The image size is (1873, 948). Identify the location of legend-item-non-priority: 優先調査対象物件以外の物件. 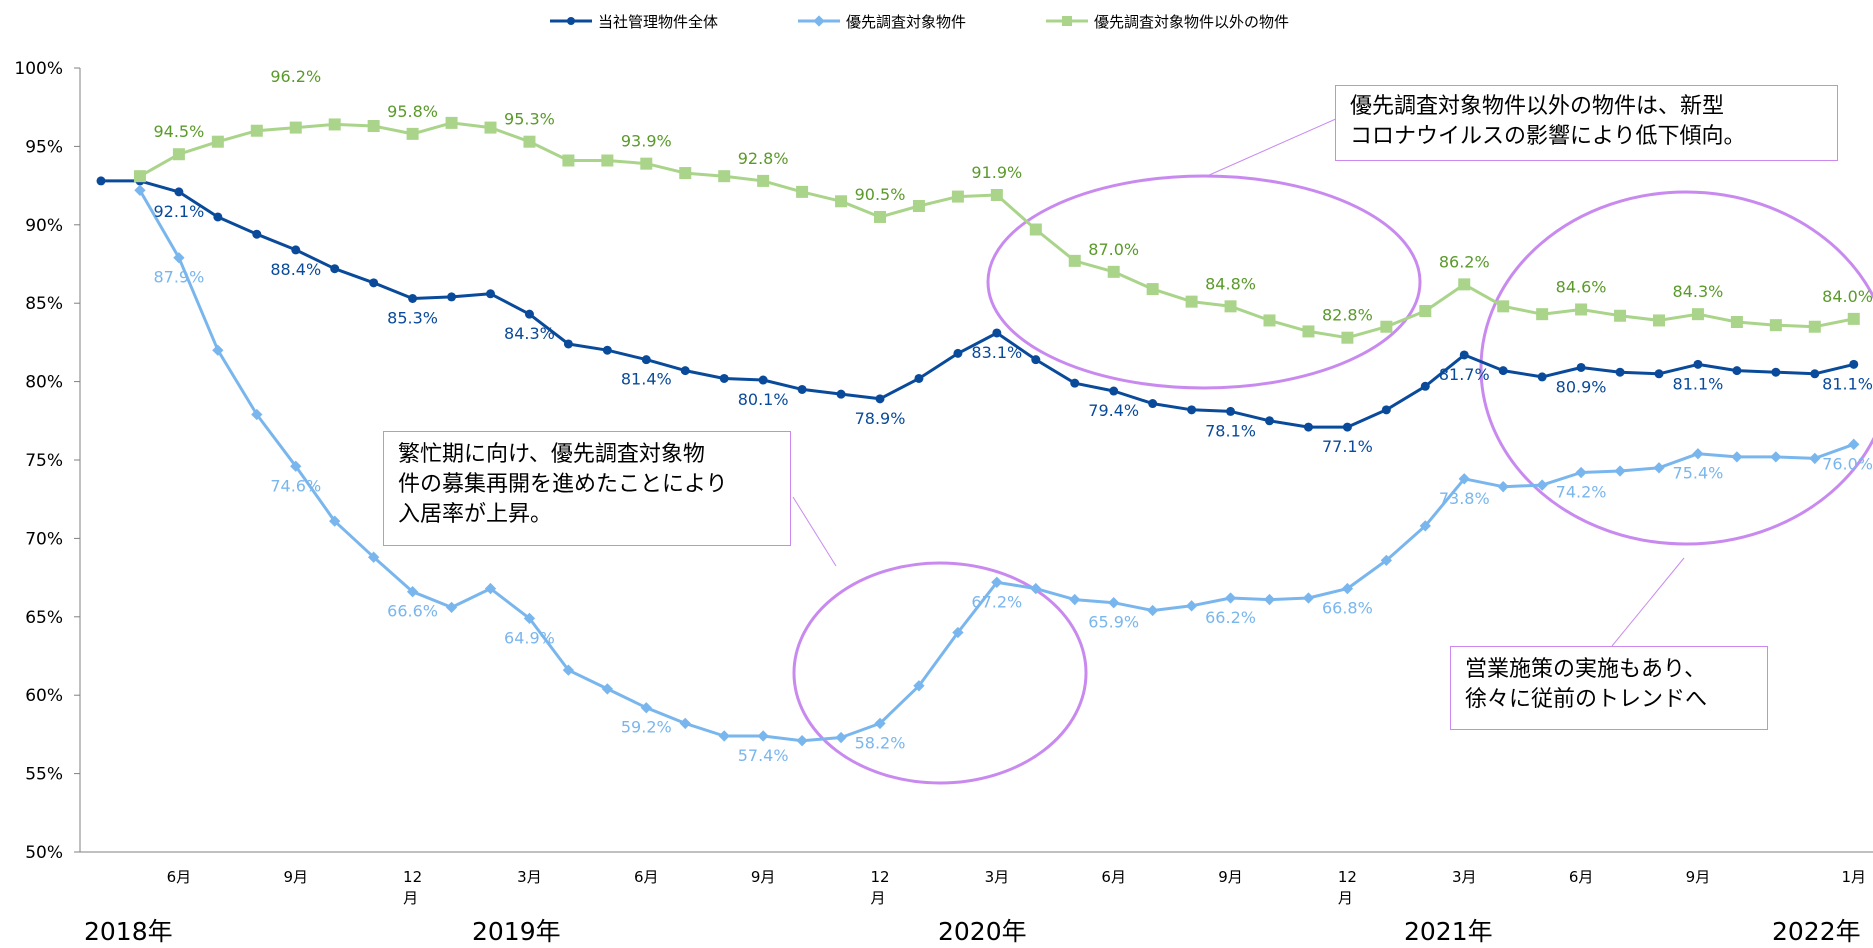
(1167, 21).